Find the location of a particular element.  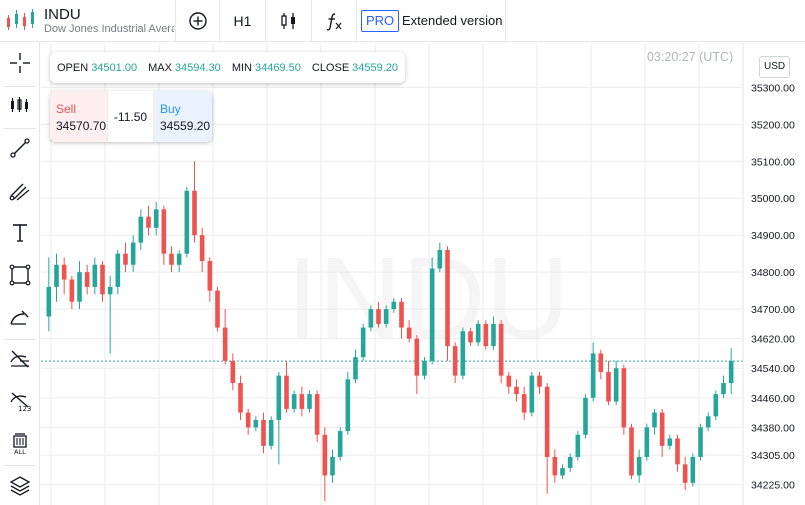

price-tick-label: 34700.00 is located at coordinates (773, 310).